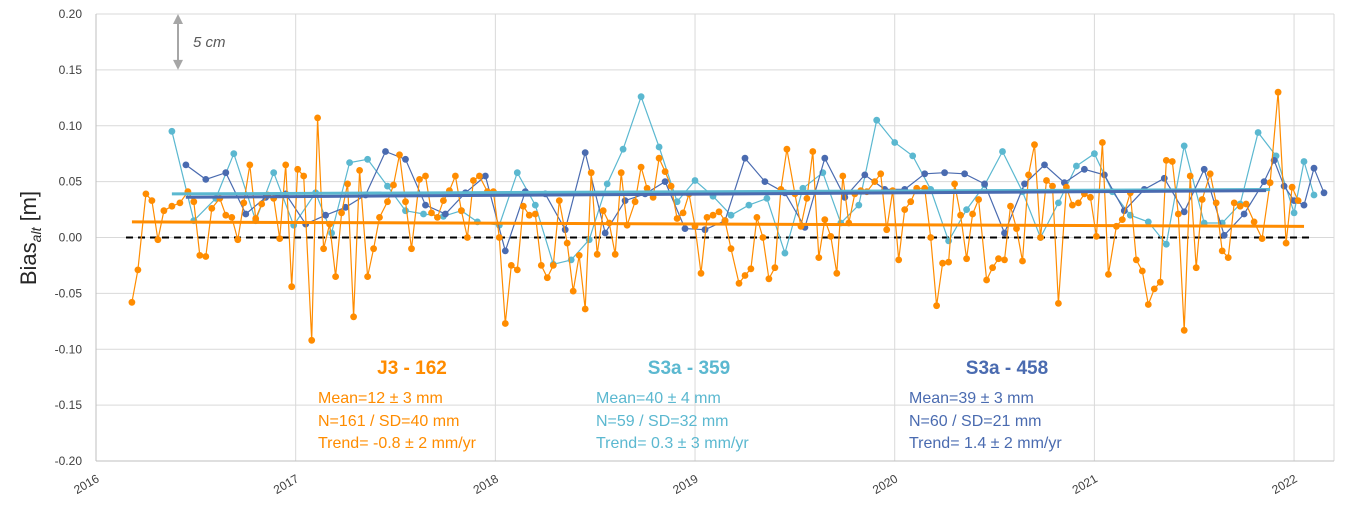 This screenshot has height=512, width=1349. I want to click on annotation-mean: Mean=40 ± 4 mm, so click(658, 398).